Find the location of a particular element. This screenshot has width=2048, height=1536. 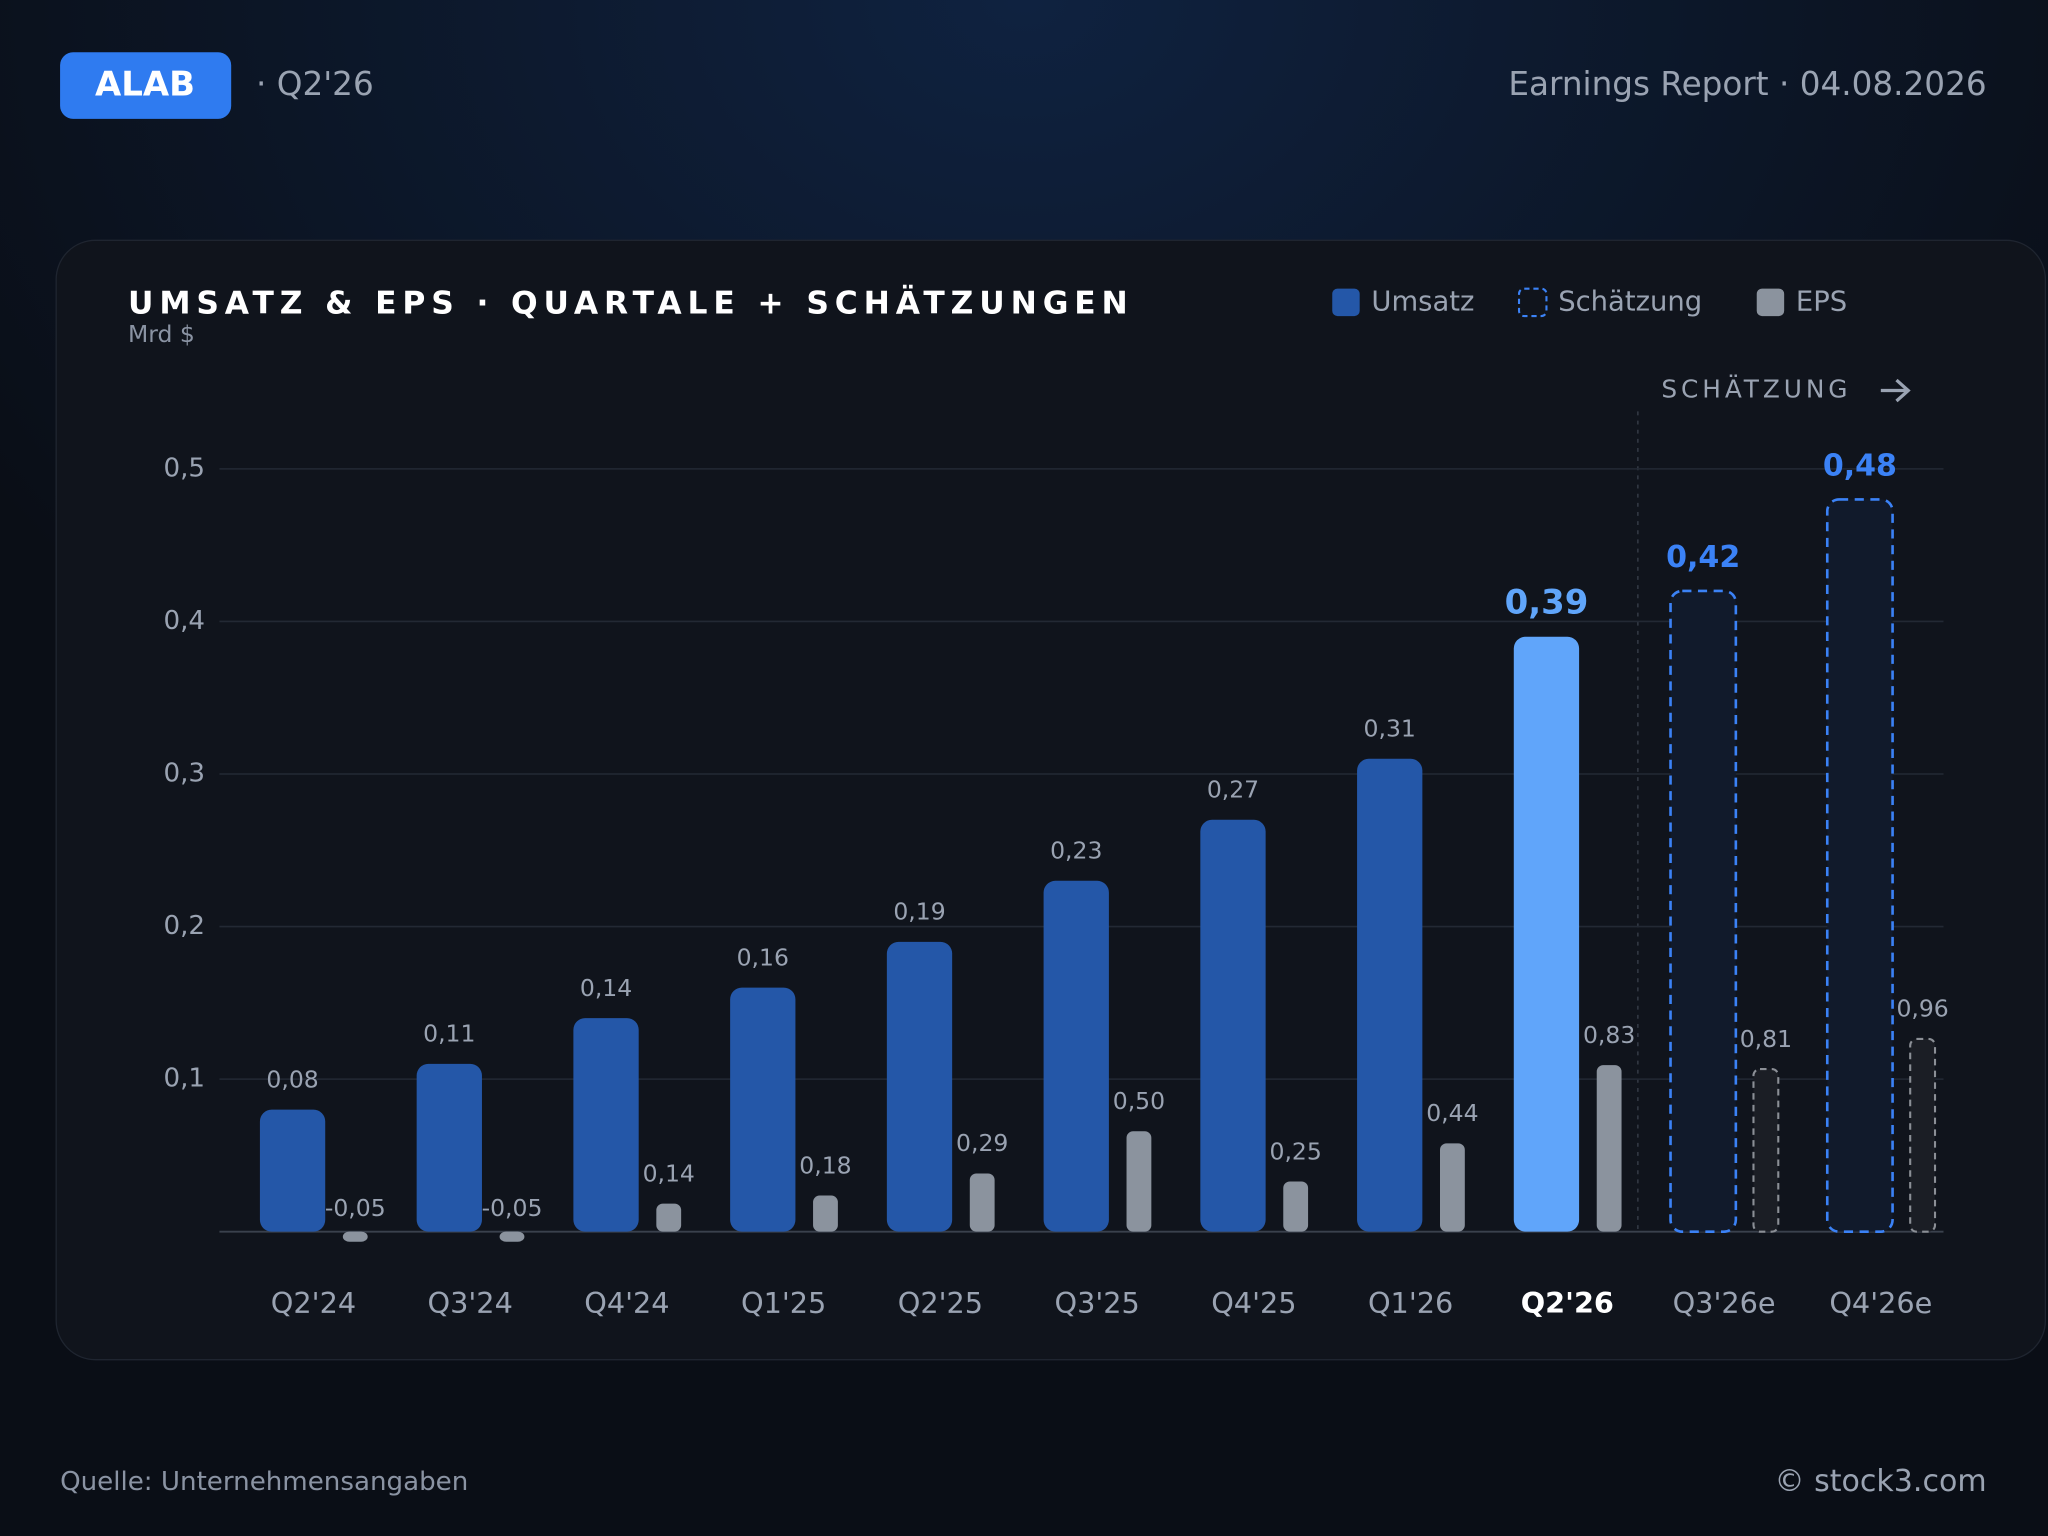

value-label: 0,96 is located at coordinates (1922, 1009).